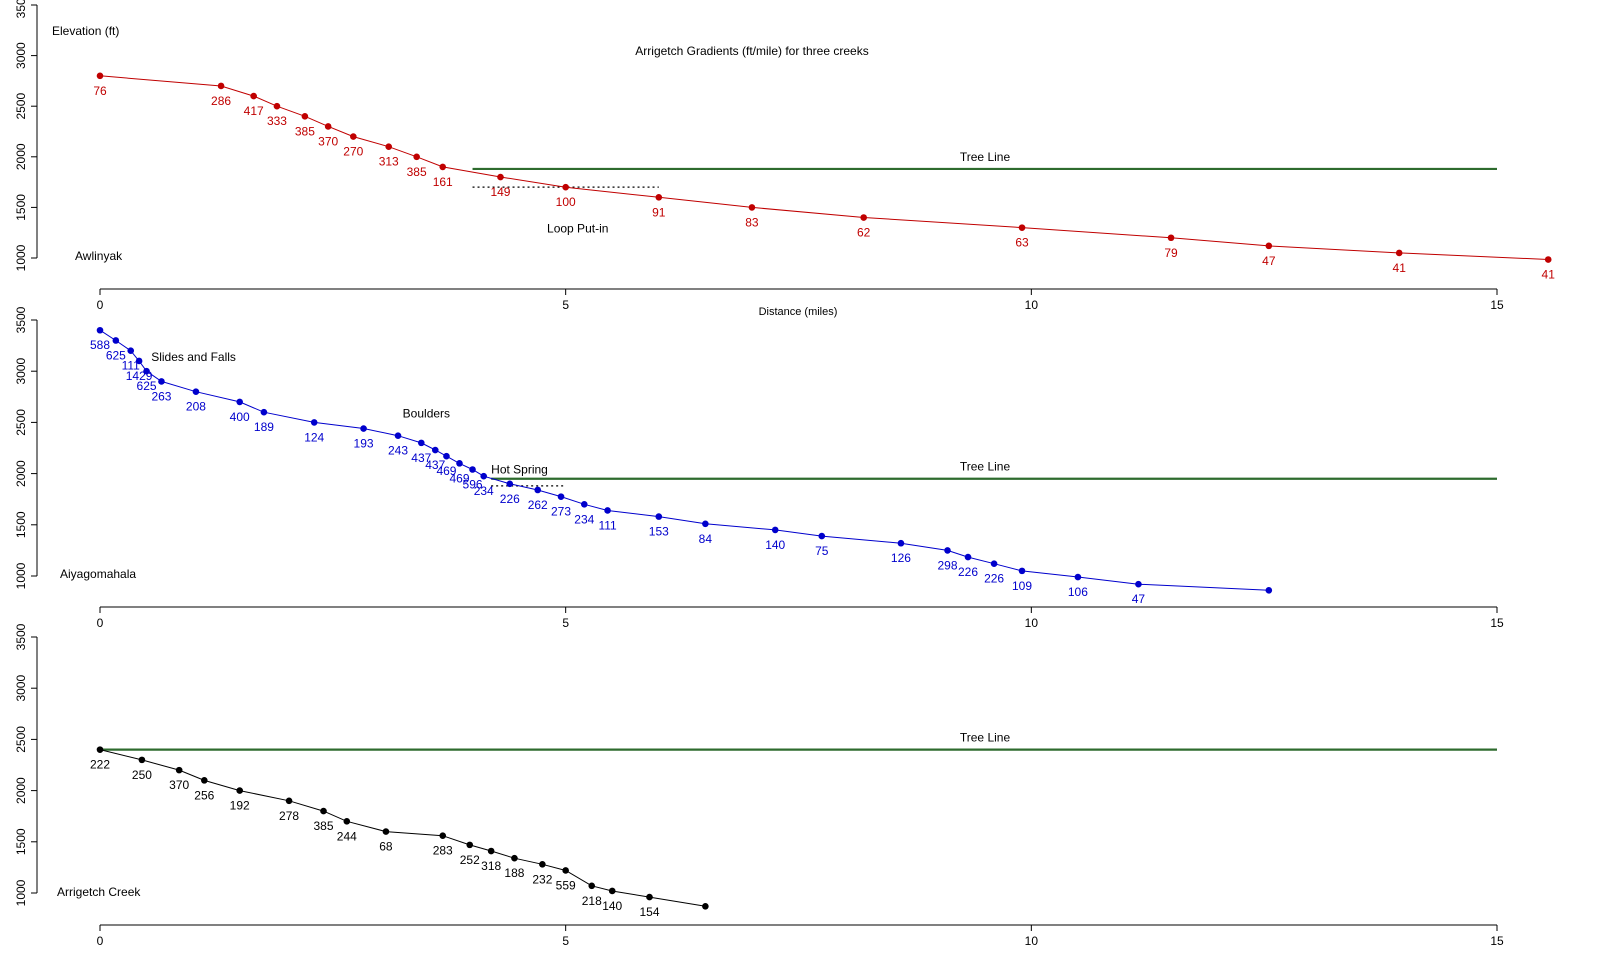  I want to click on point-label: 84, so click(706, 539).